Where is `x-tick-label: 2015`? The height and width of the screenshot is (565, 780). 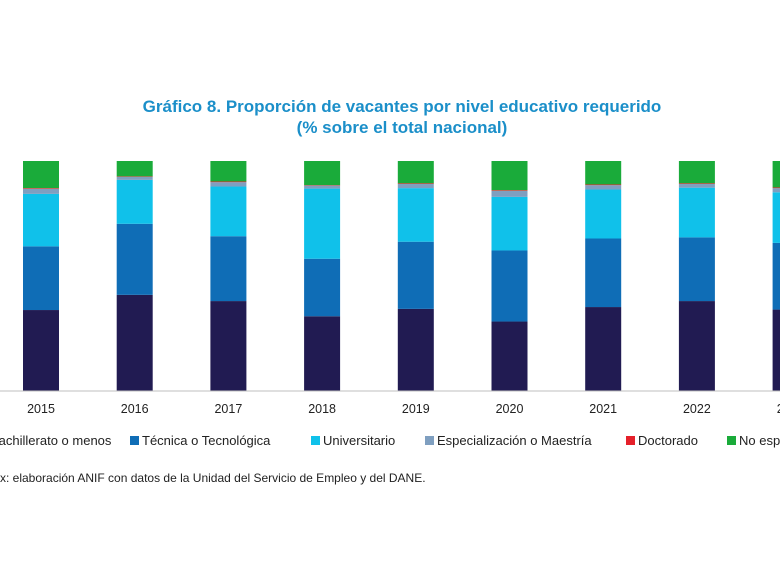 x-tick-label: 2015 is located at coordinates (41, 409).